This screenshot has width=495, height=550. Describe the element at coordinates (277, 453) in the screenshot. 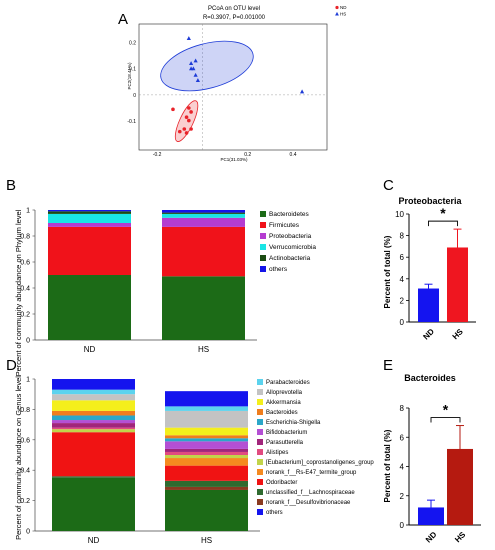

I see `legend-label: Alistipes` at that location.